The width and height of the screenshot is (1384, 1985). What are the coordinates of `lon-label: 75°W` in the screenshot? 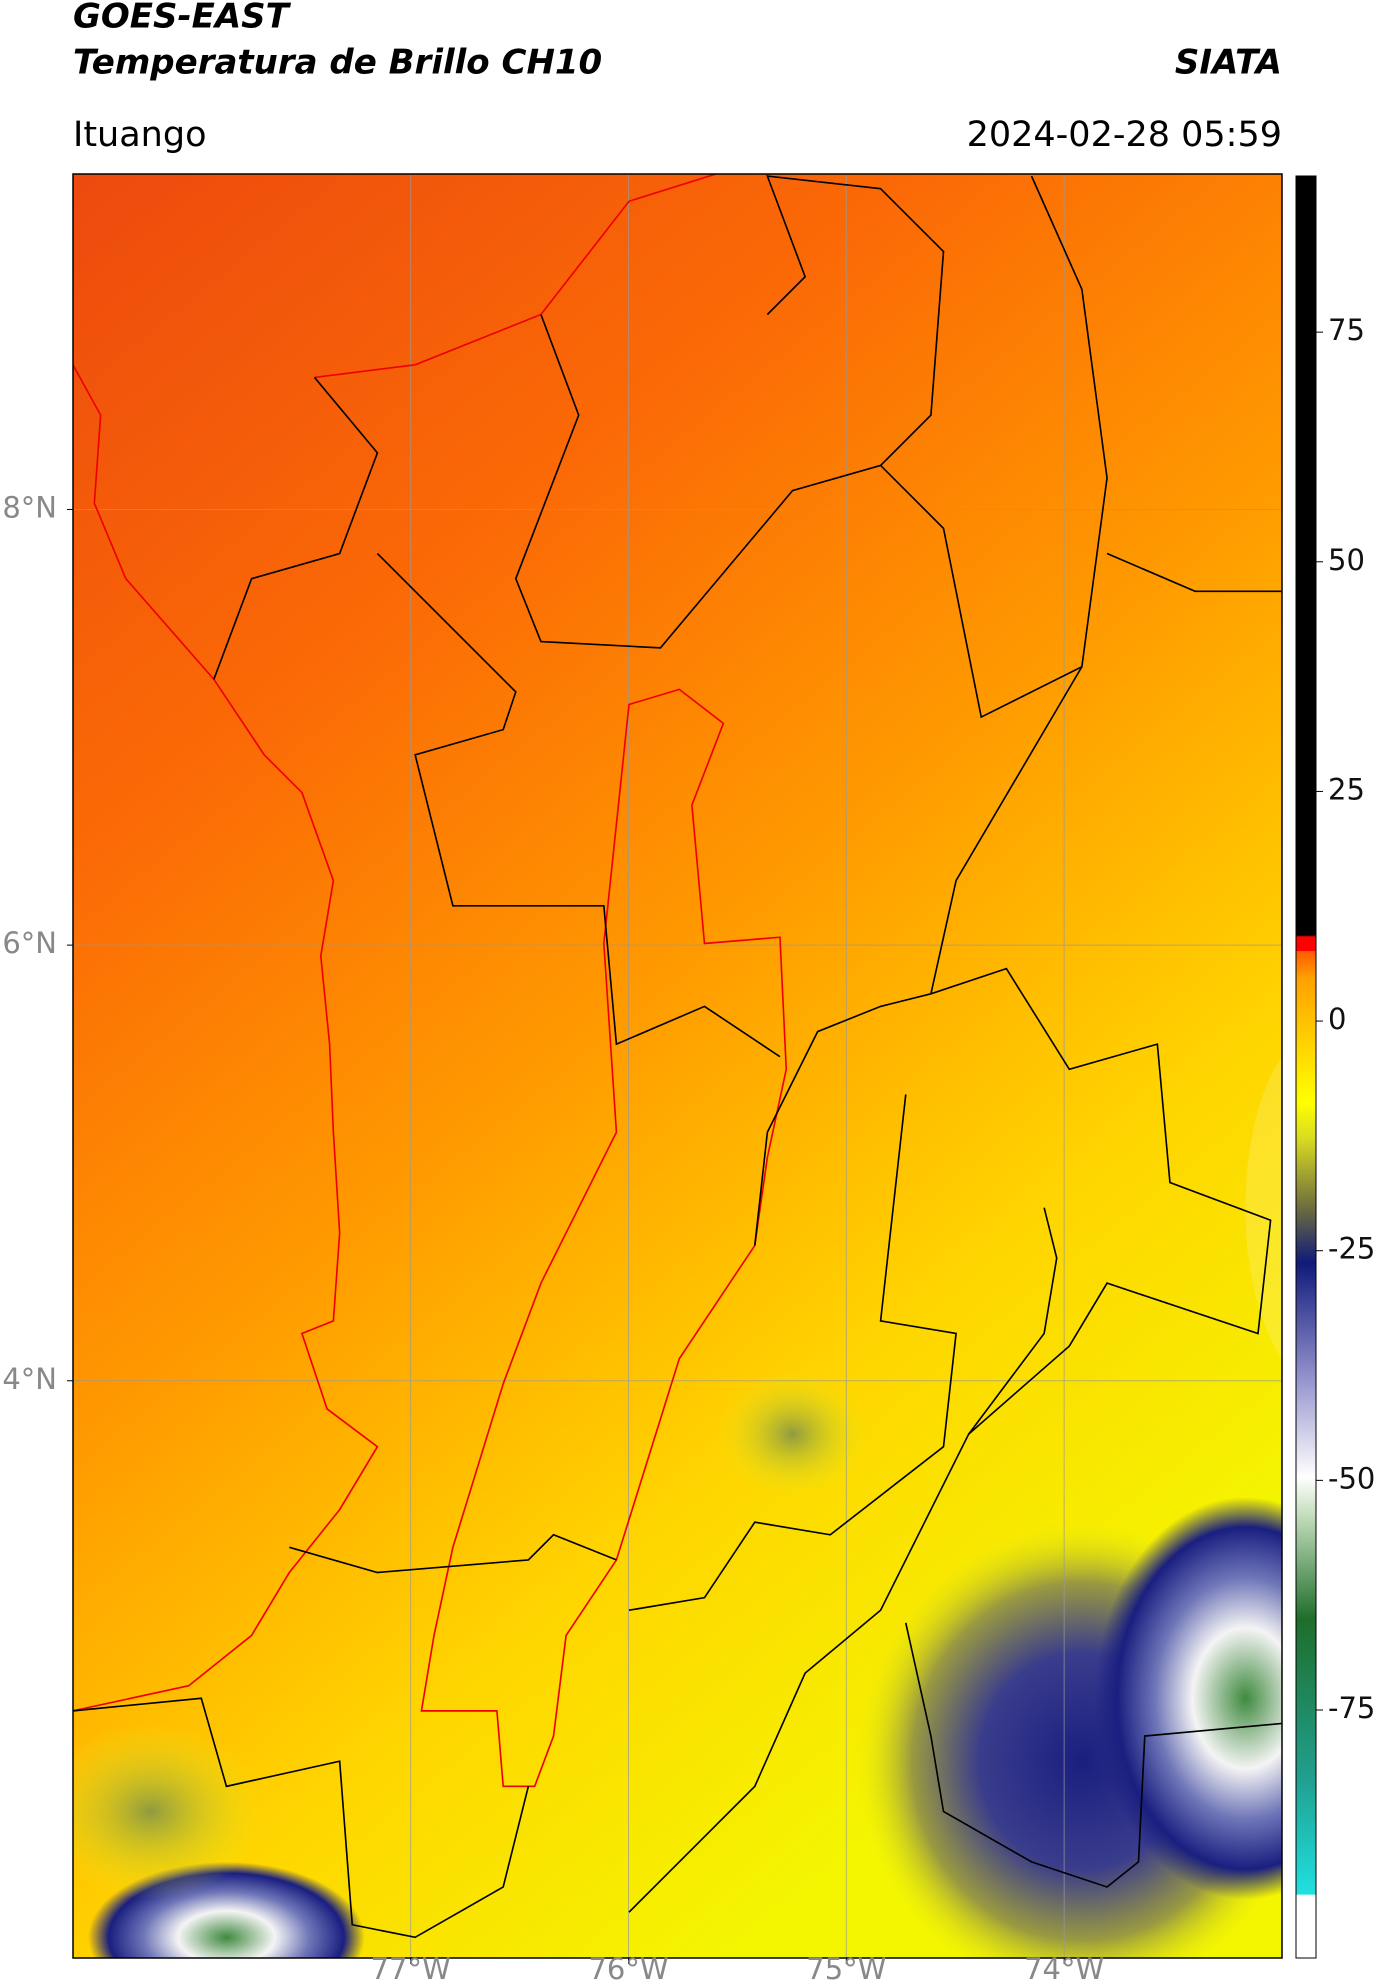 It's located at (846, 1966).